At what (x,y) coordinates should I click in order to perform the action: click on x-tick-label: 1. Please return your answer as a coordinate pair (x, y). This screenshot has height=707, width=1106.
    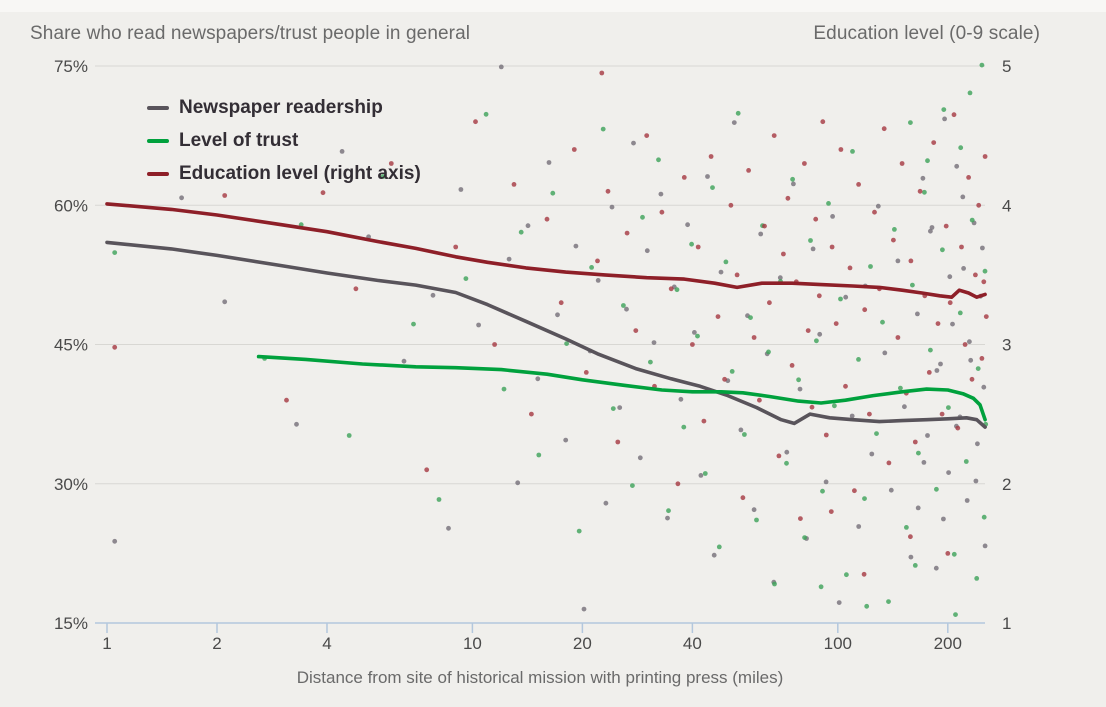
    Looking at the image, I should click on (106, 643).